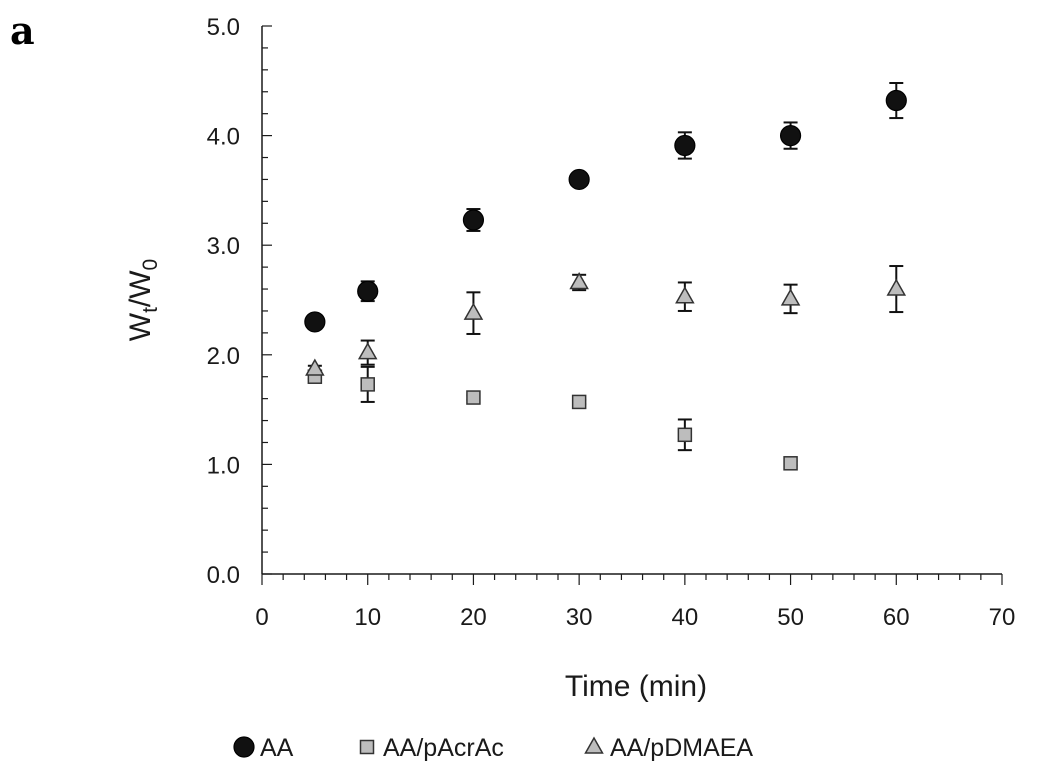  Describe the element at coordinates (685, 617) in the screenshot. I see `x-tick-label: 40` at that location.